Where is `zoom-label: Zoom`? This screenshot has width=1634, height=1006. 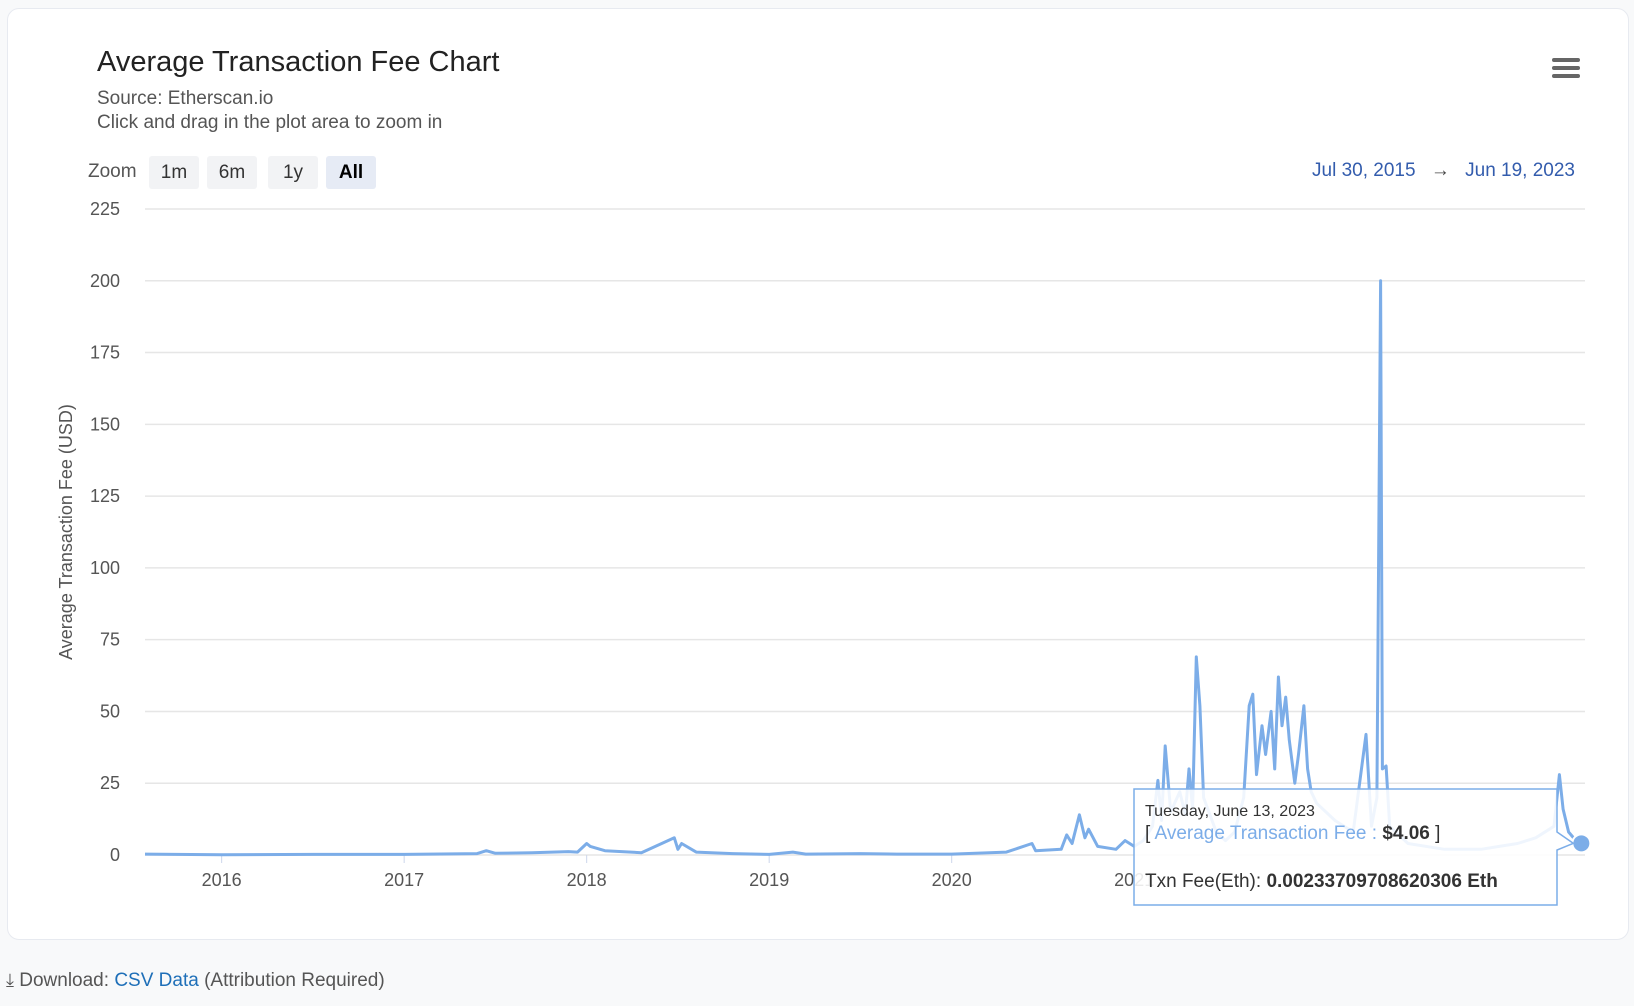 zoom-label: Zoom is located at coordinates (112, 171).